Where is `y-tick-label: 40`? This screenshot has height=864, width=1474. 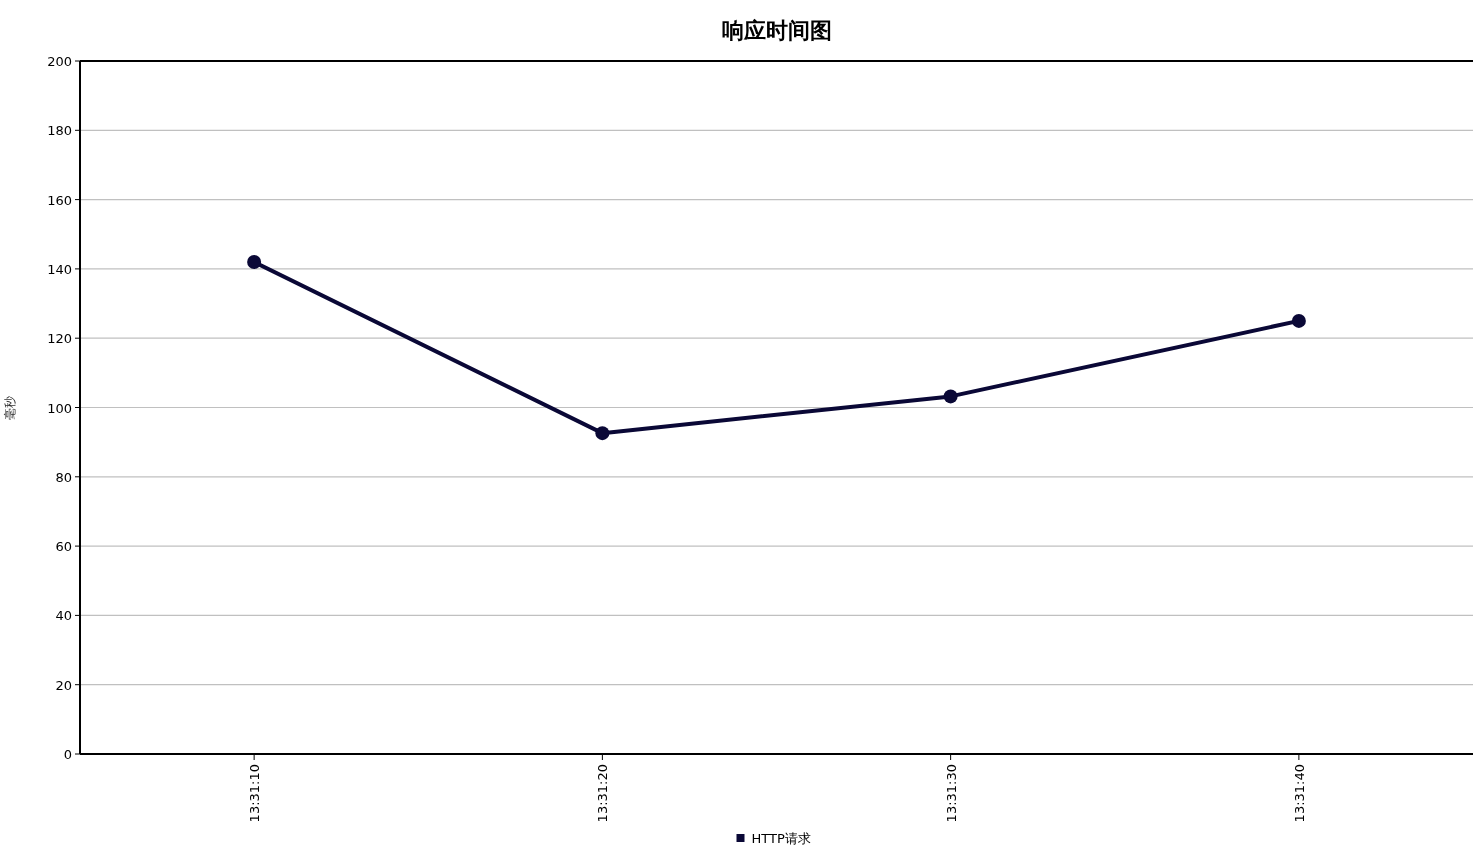 y-tick-label: 40 is located at coordinates (63, 616).